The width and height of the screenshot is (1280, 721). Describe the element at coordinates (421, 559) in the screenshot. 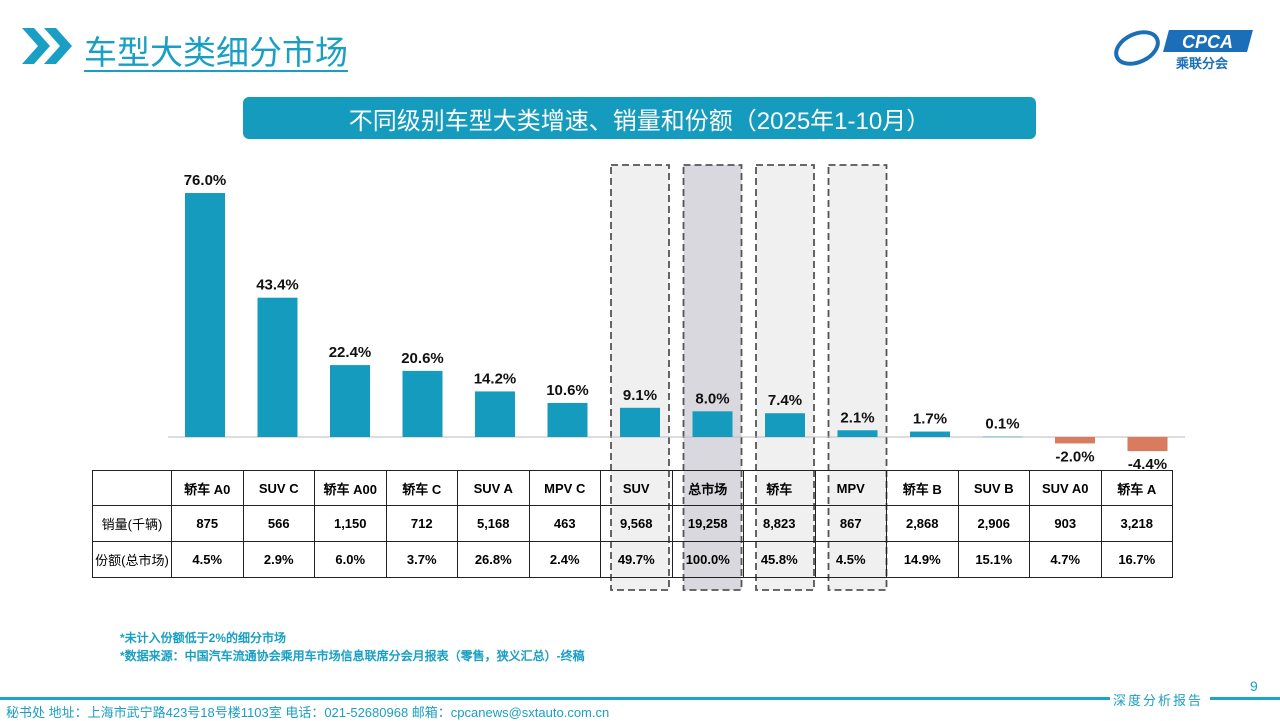

I see `share-cell: 3.7%` at that location.